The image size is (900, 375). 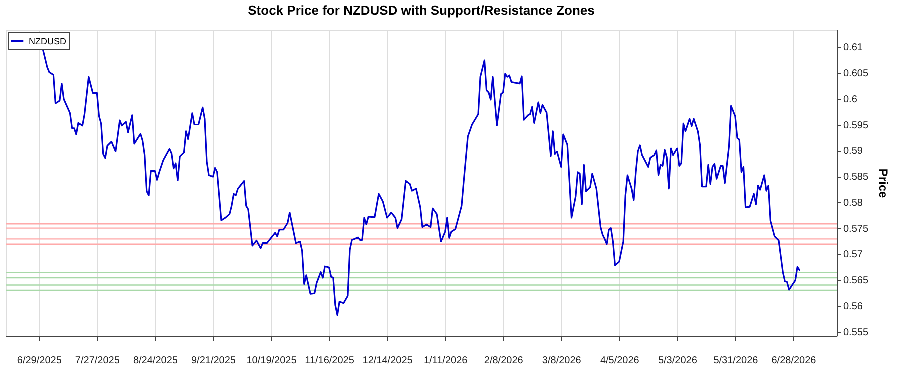 What do you see at coordinates (736, 361) in the screenshot?
I see `x-tick-label: 5/31/2026` at bounding box center [736, 361].